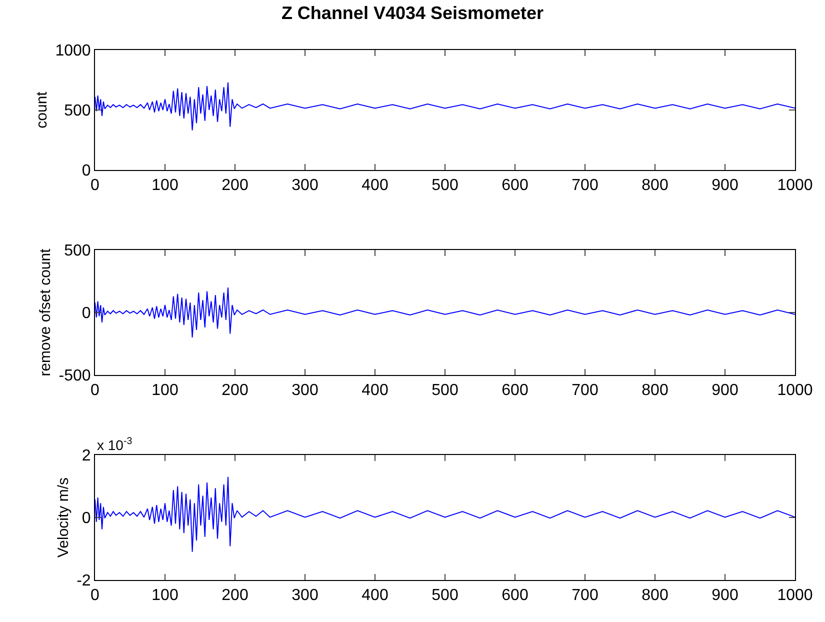 The width and height of the screenshot is (825, 622). What do you see at coordinates (115, 444) in the screenshot?
I see `text: x 10$^{-3}$` at bounding box center [115, 444].